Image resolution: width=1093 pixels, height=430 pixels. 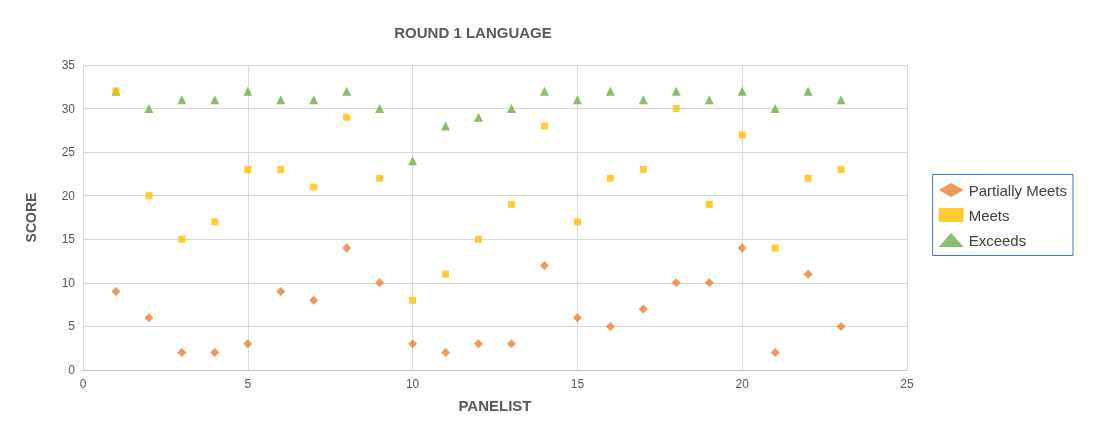 What do you see at coordinates (31, 217) in the screenshot?
I see `y-axis-title: SCORE` at bounding box center [31, 217].